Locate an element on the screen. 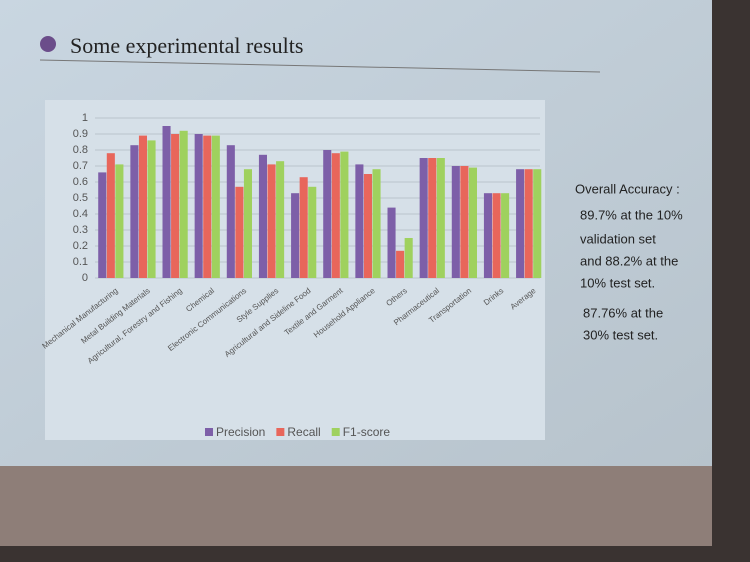 The image size is (750, 562). wall is located at coordinates (356, 506).